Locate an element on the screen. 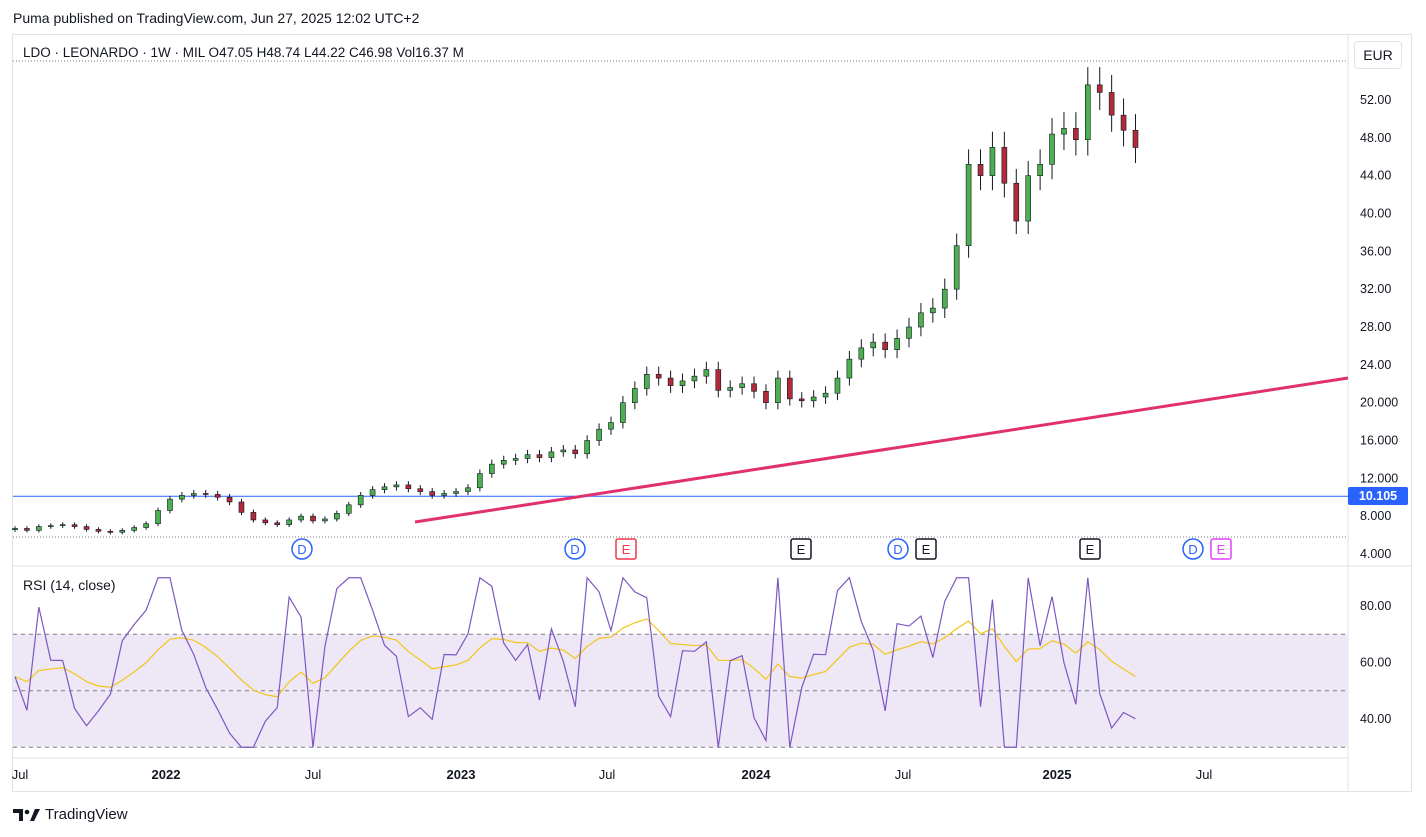 This screenshot has height=837, width=1426. legend-open-label: O is located at coordinates (214, 52).